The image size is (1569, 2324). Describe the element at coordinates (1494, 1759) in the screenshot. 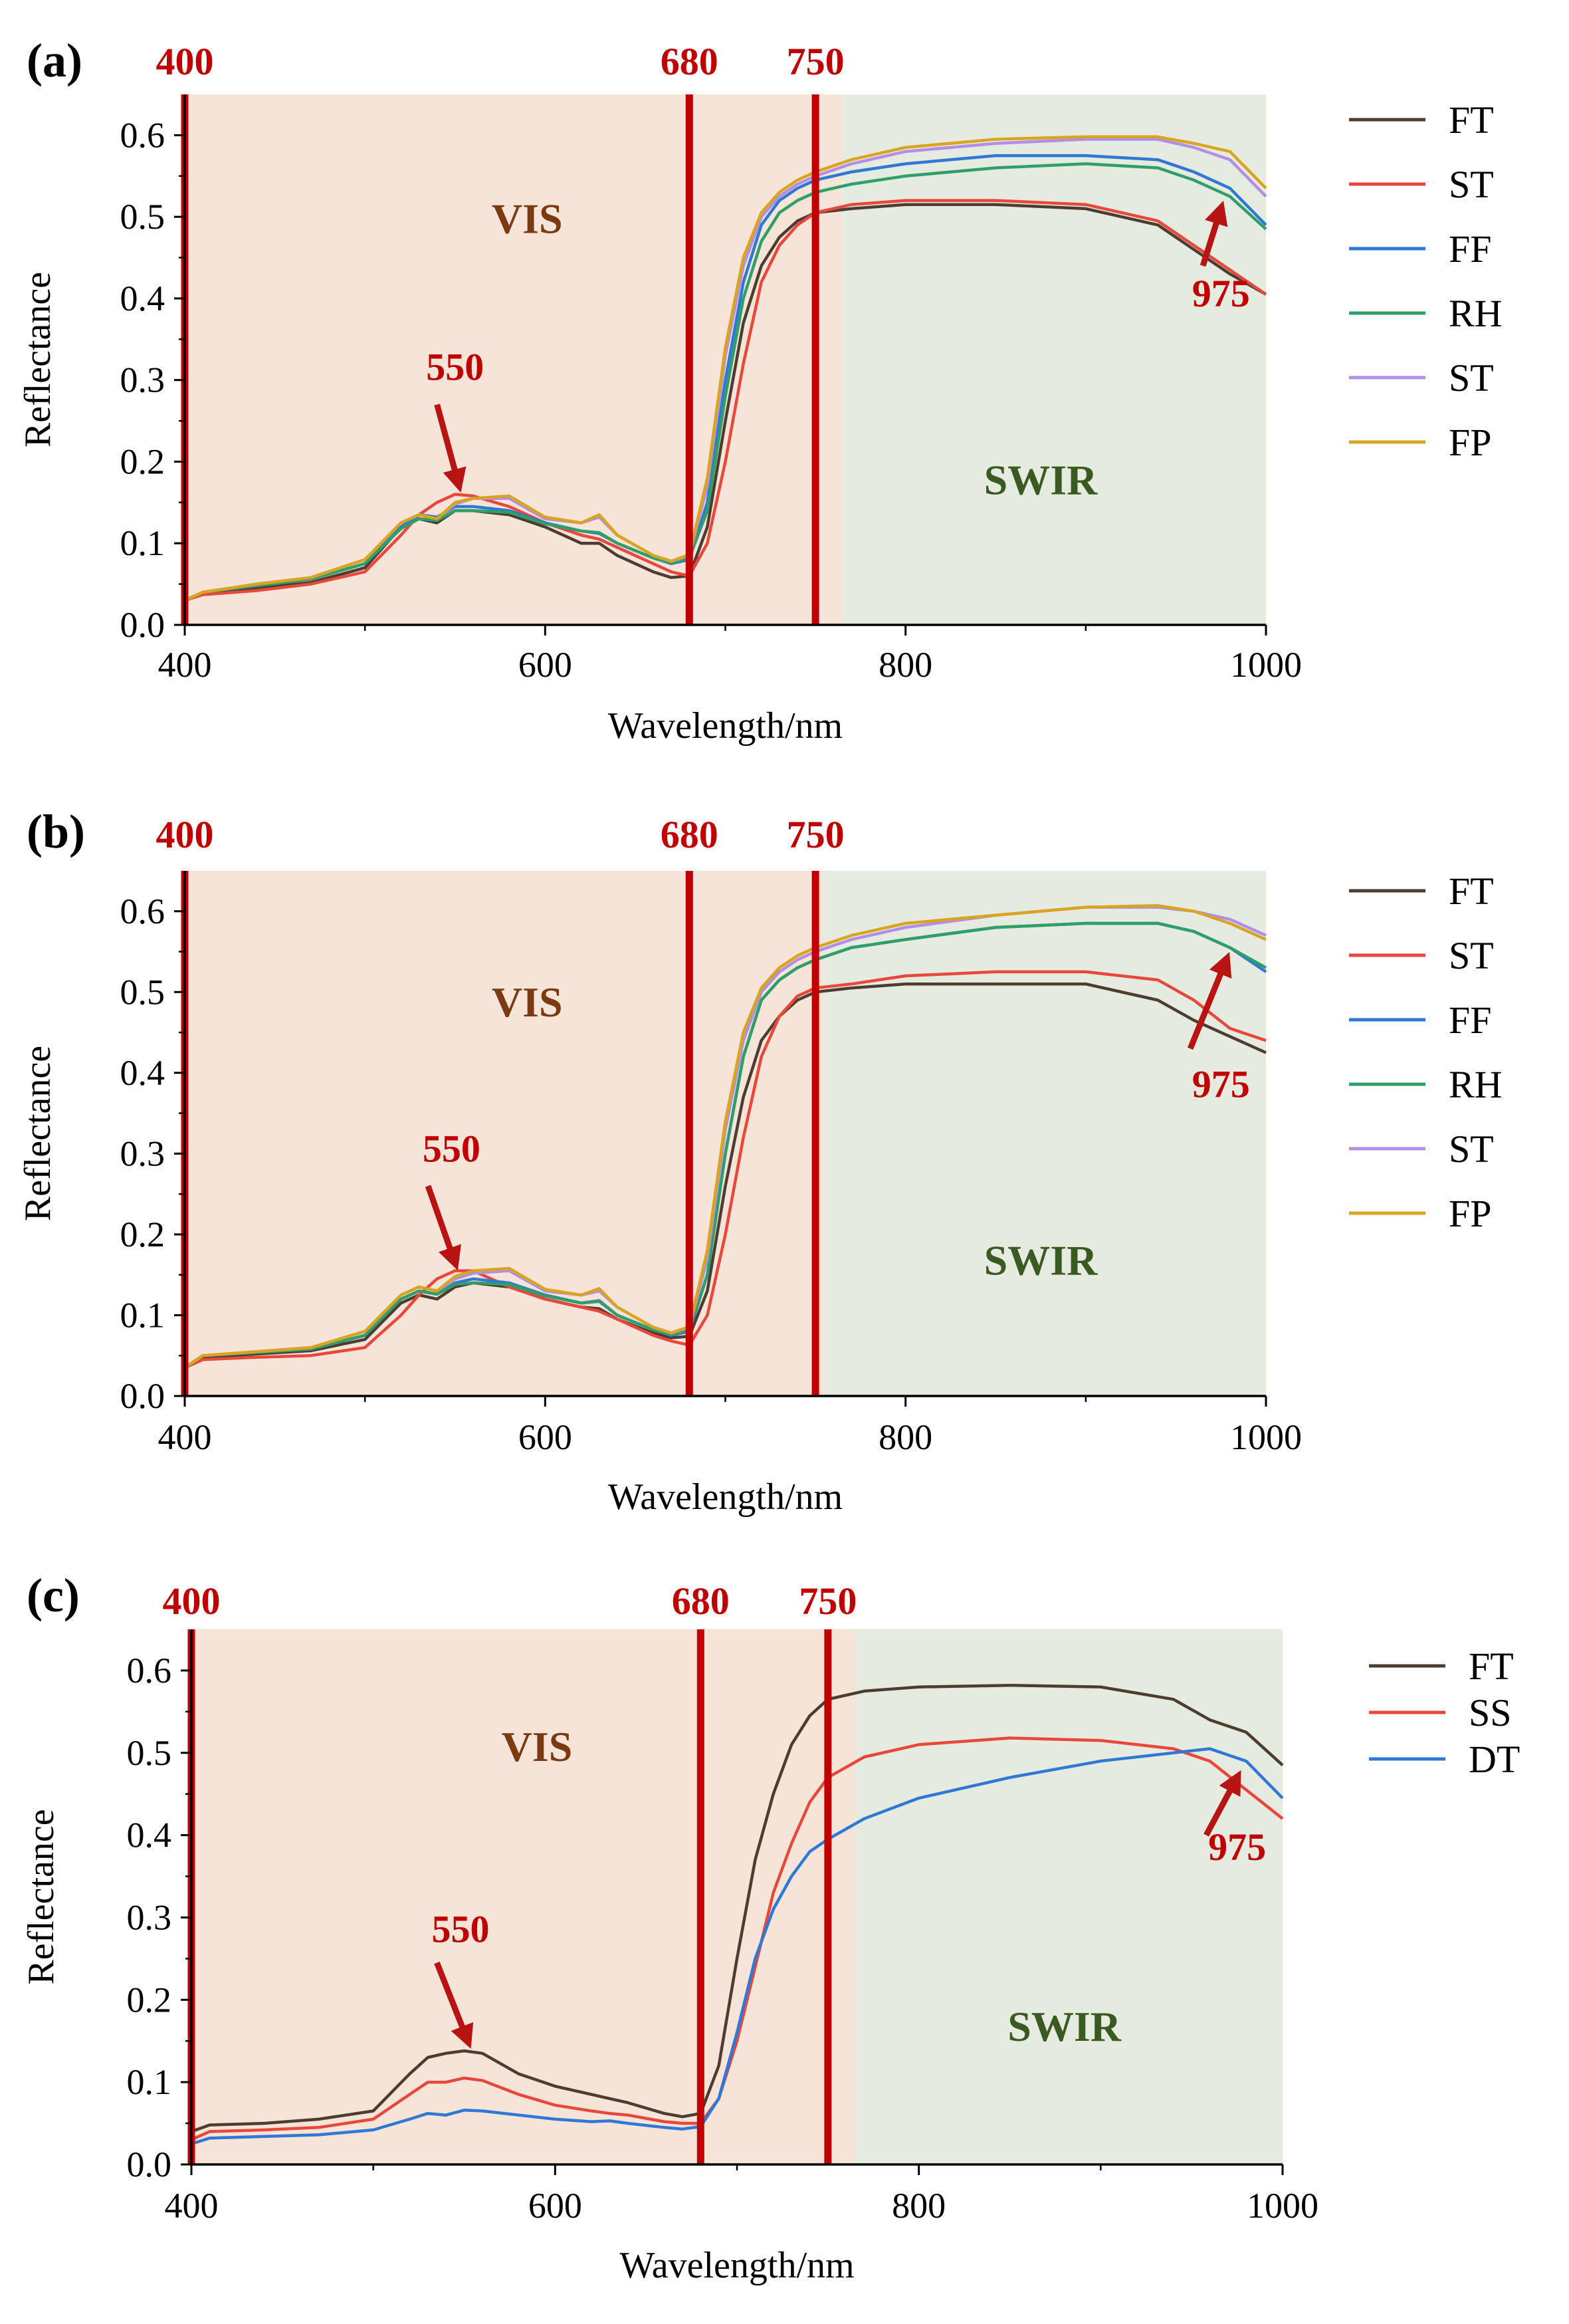

I see `legend-label-dt: DT` at that location.